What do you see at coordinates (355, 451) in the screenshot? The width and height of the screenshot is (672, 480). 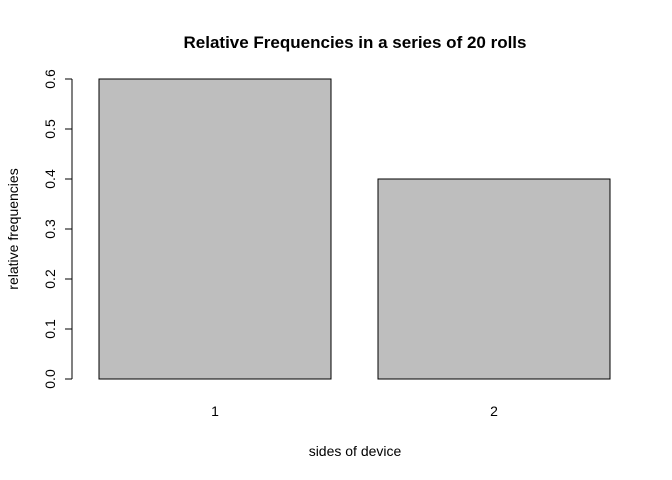 I see `x-axis-label: sides of device` at bounding box center [355, 451].